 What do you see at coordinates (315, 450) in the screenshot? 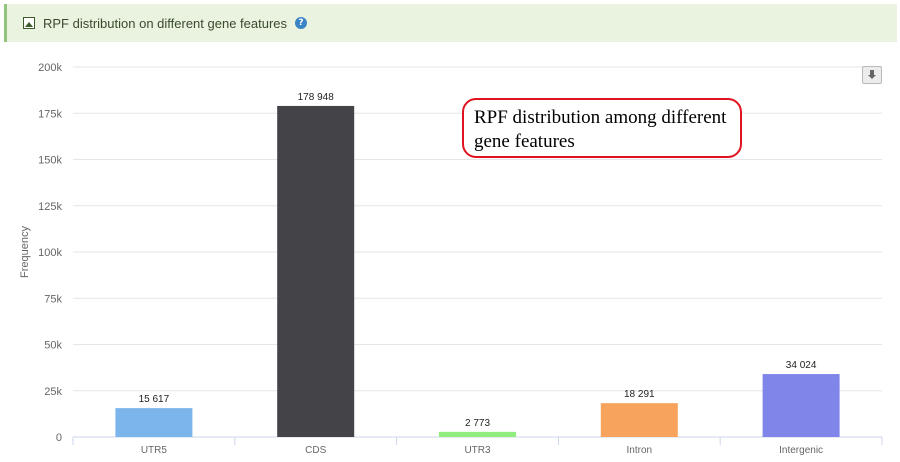
I see `x-tick-label: CDS` at bounding box center [315, 450].